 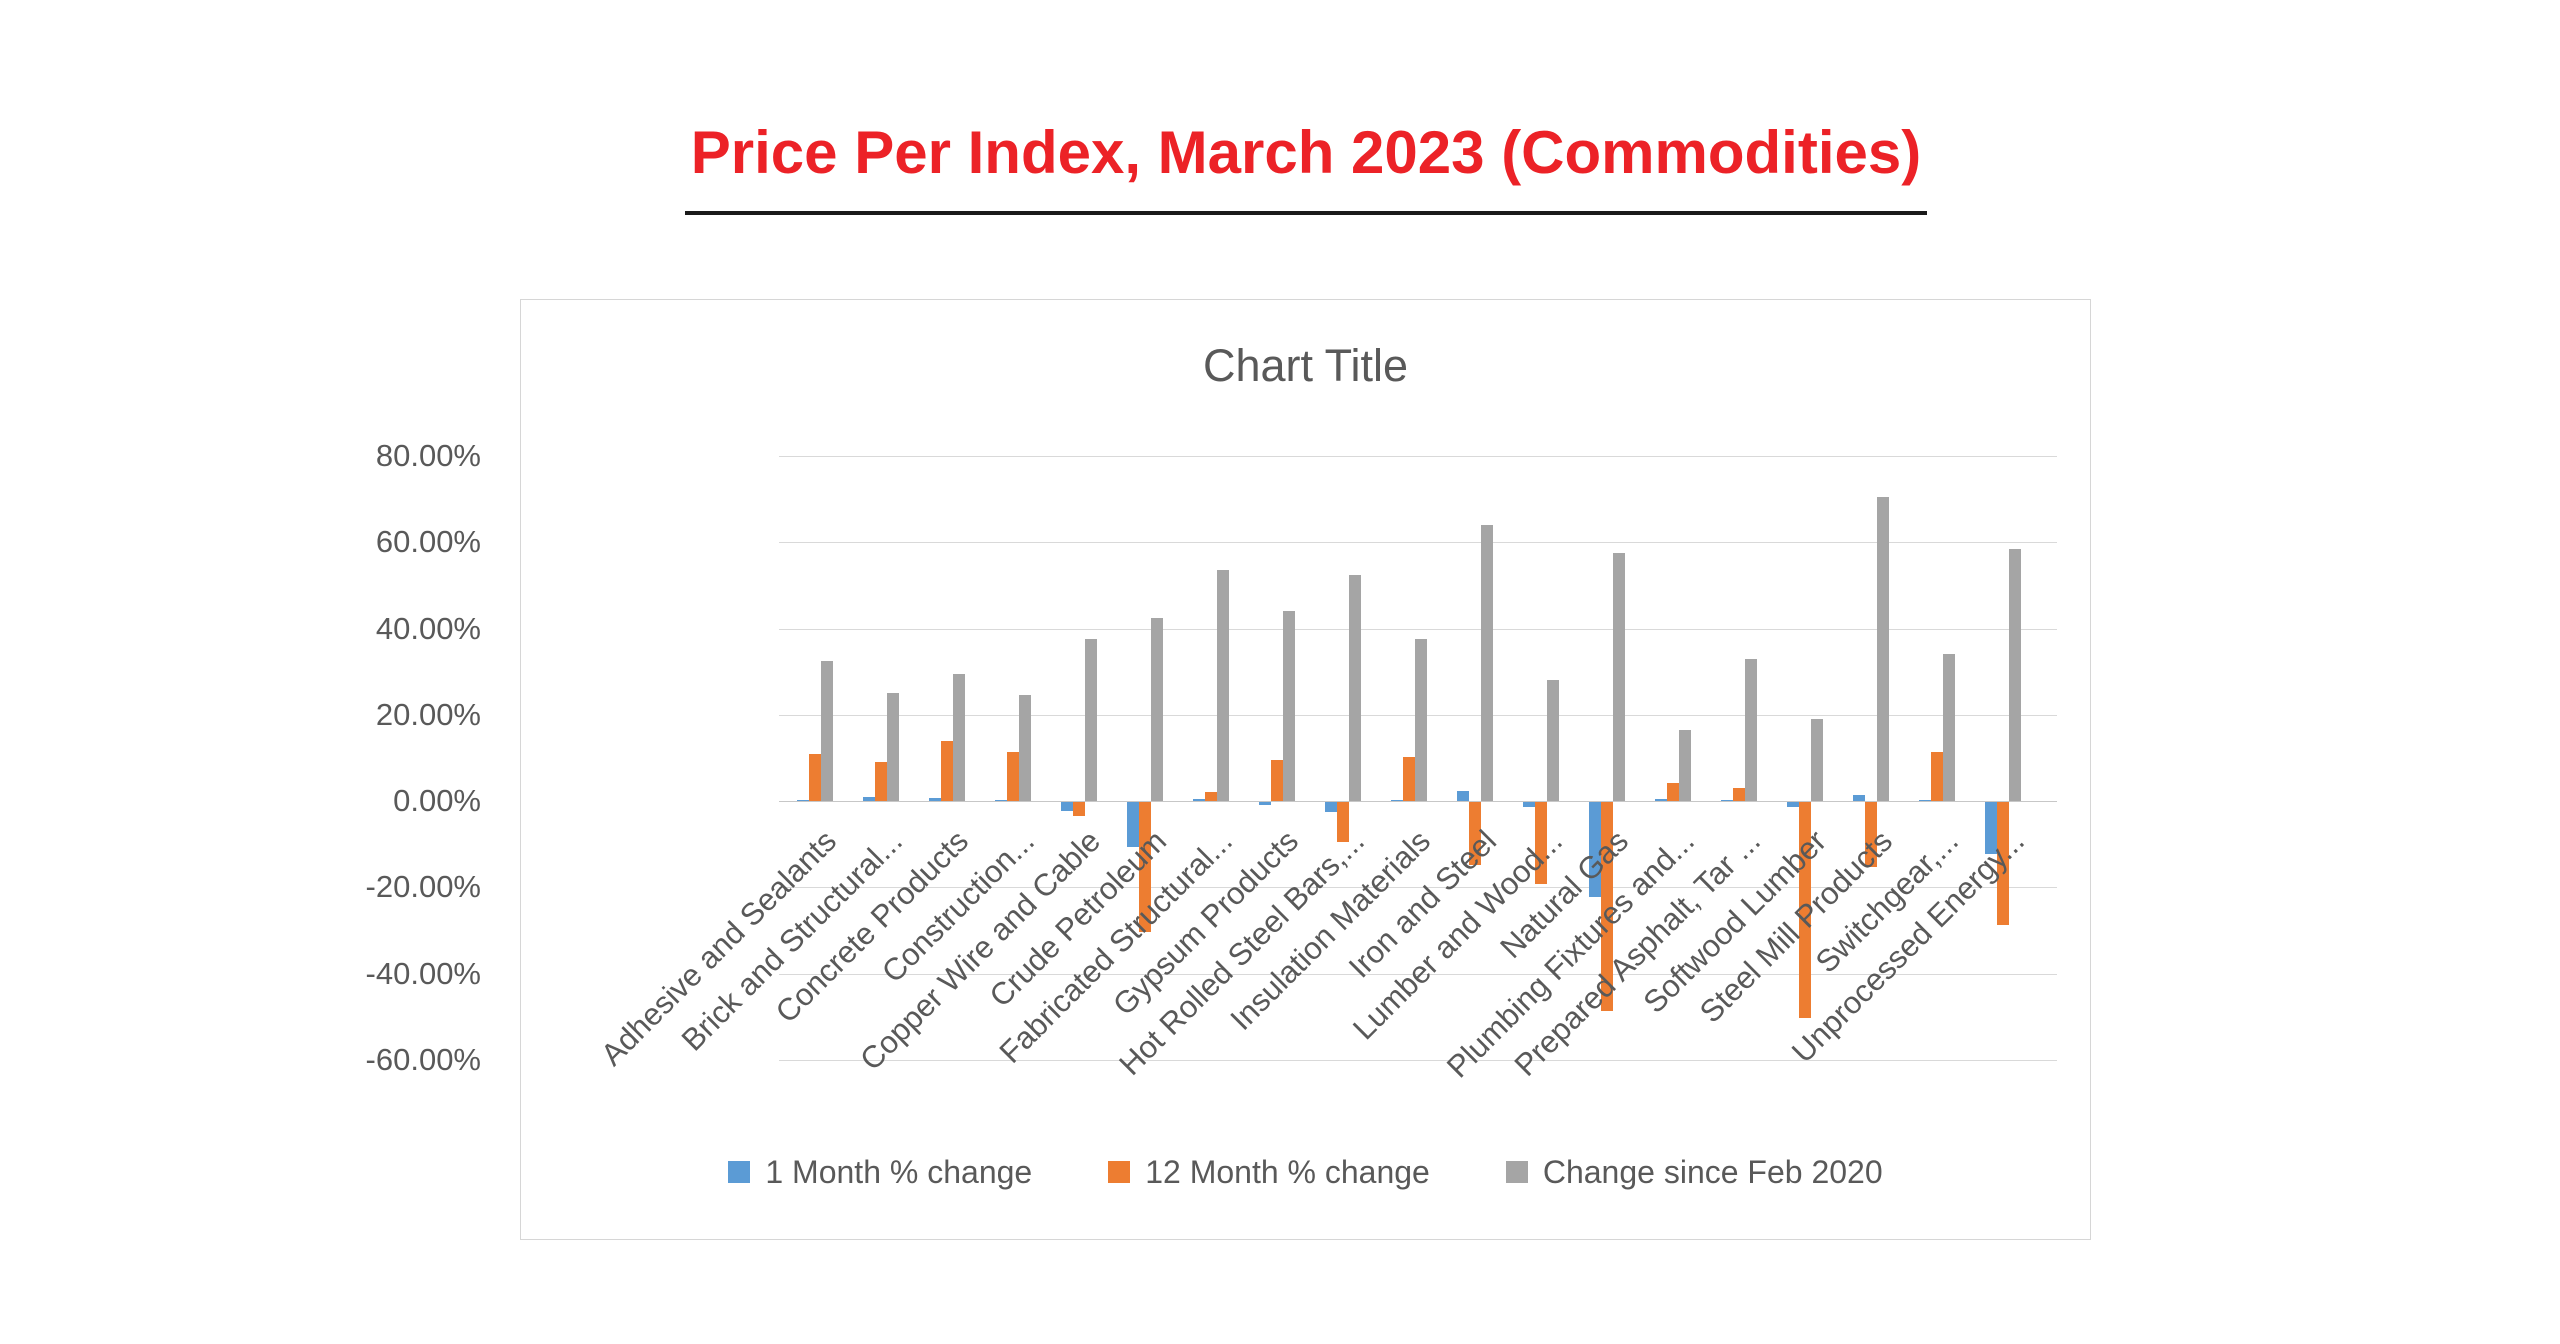 I want to click on y-axis-tick-label: 0.00%, so click(x=437, y=801).